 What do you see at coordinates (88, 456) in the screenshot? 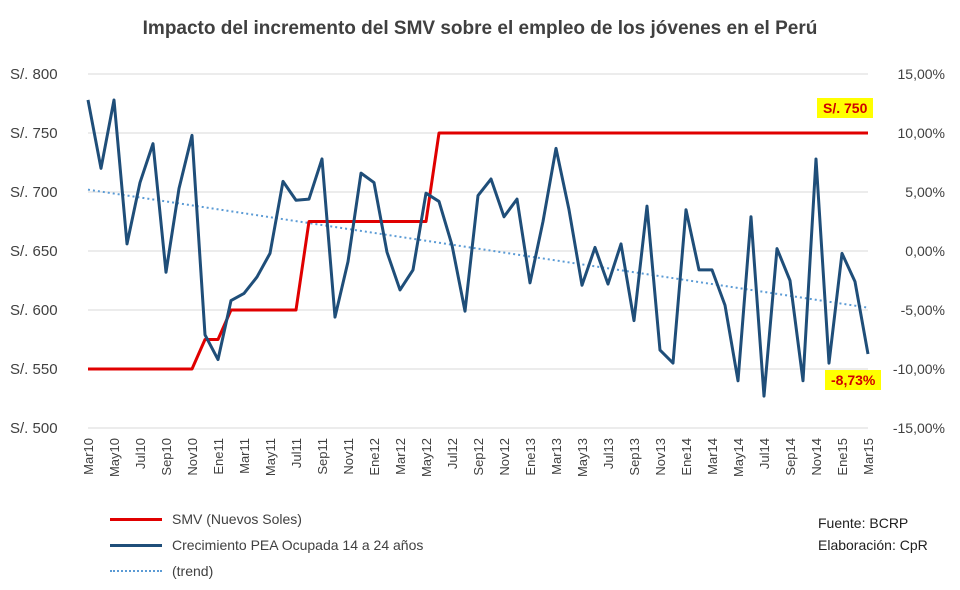
I see `x-axis-tick-label: Mar10` at bounding box center [88, 456].